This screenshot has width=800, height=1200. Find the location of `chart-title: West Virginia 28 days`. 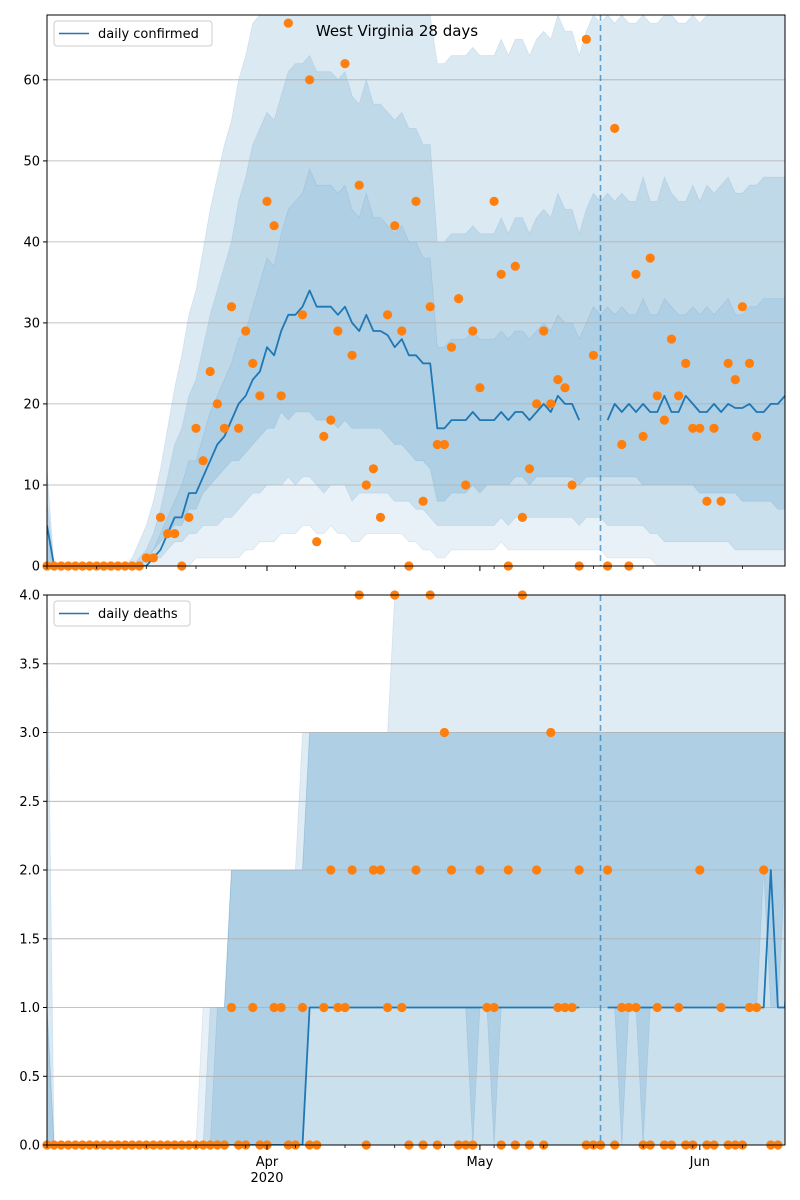

chart-title: West Virginia 28 days is located at coordinates (397, 31).